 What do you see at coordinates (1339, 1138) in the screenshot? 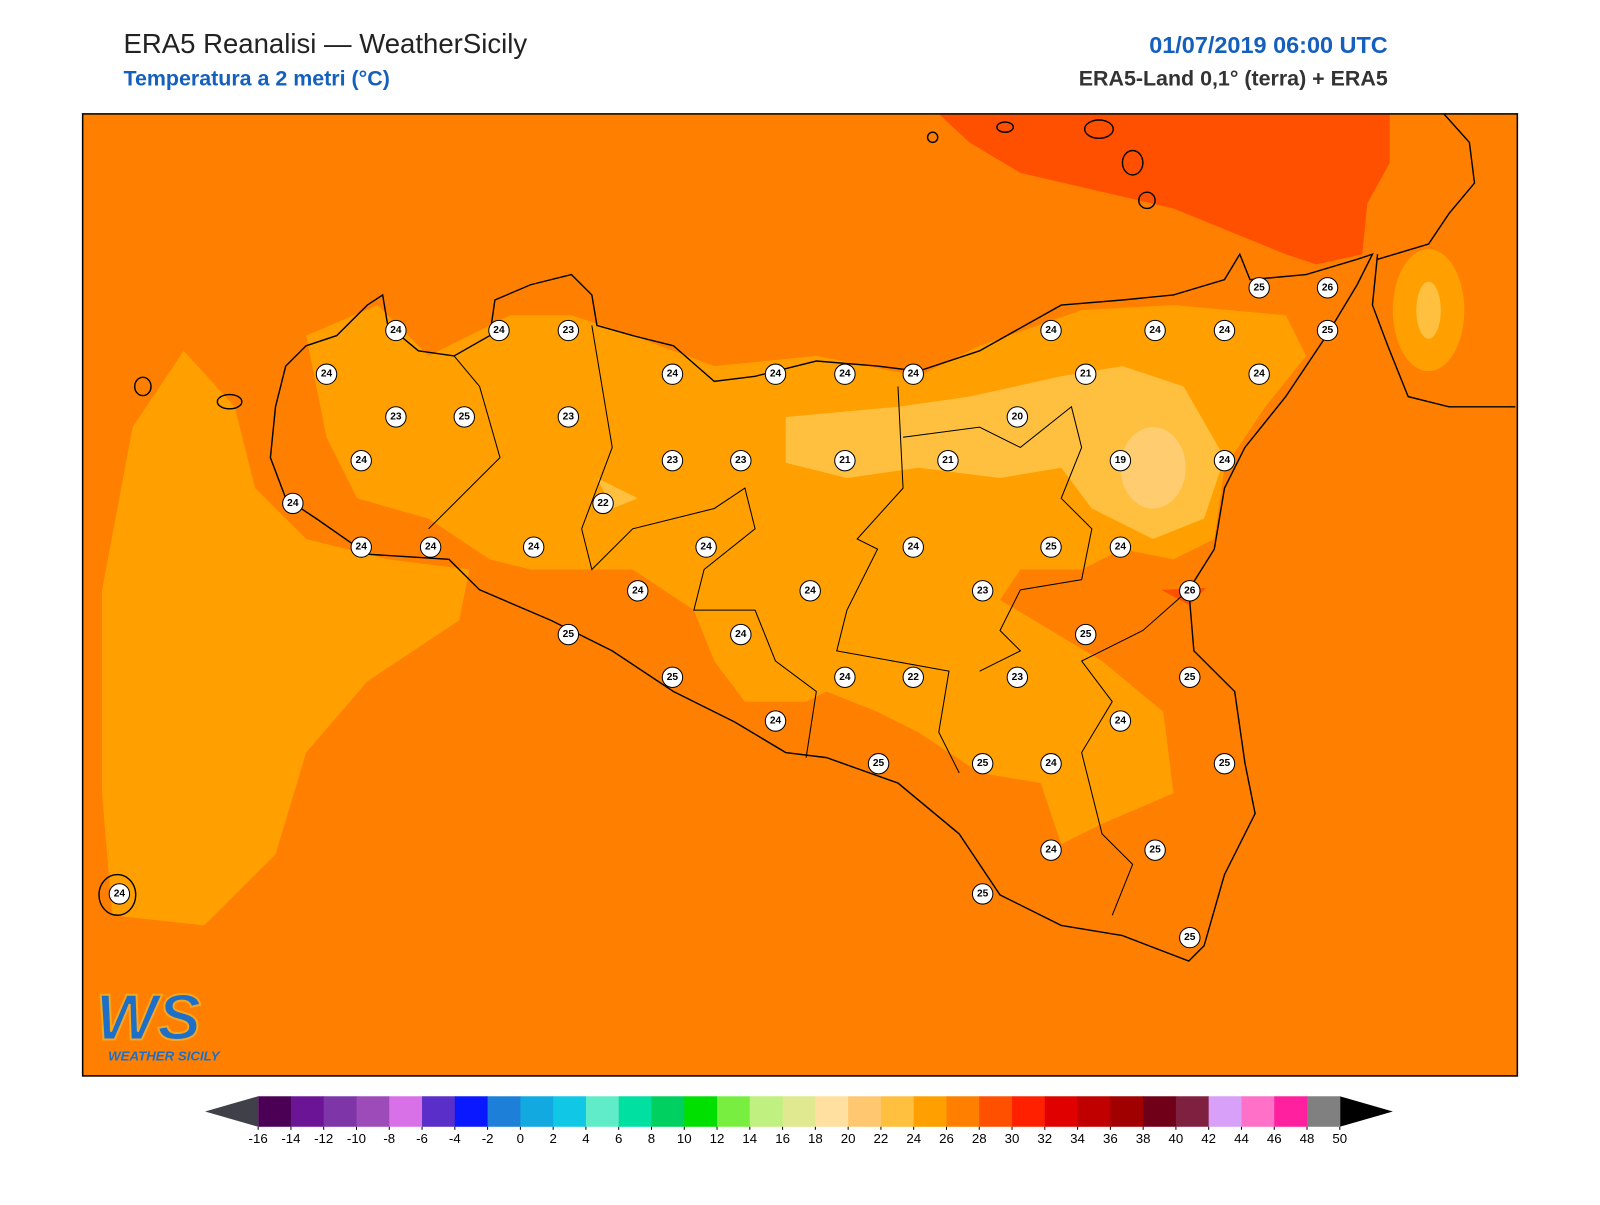
I see `colorbar-tick-label: 50` at bounding box center [1339, 1138].